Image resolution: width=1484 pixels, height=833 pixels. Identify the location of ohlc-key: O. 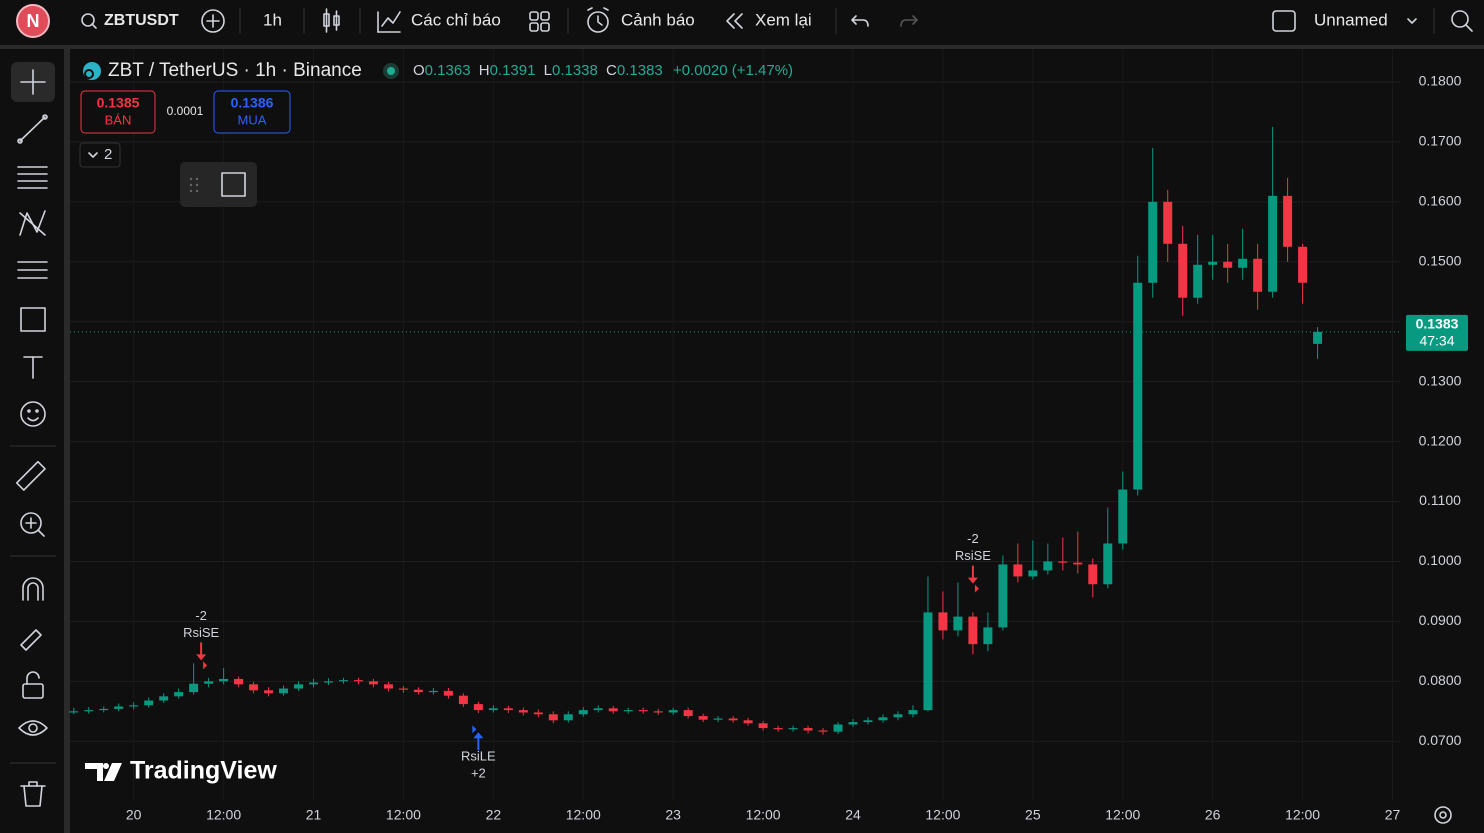
(419, 70).